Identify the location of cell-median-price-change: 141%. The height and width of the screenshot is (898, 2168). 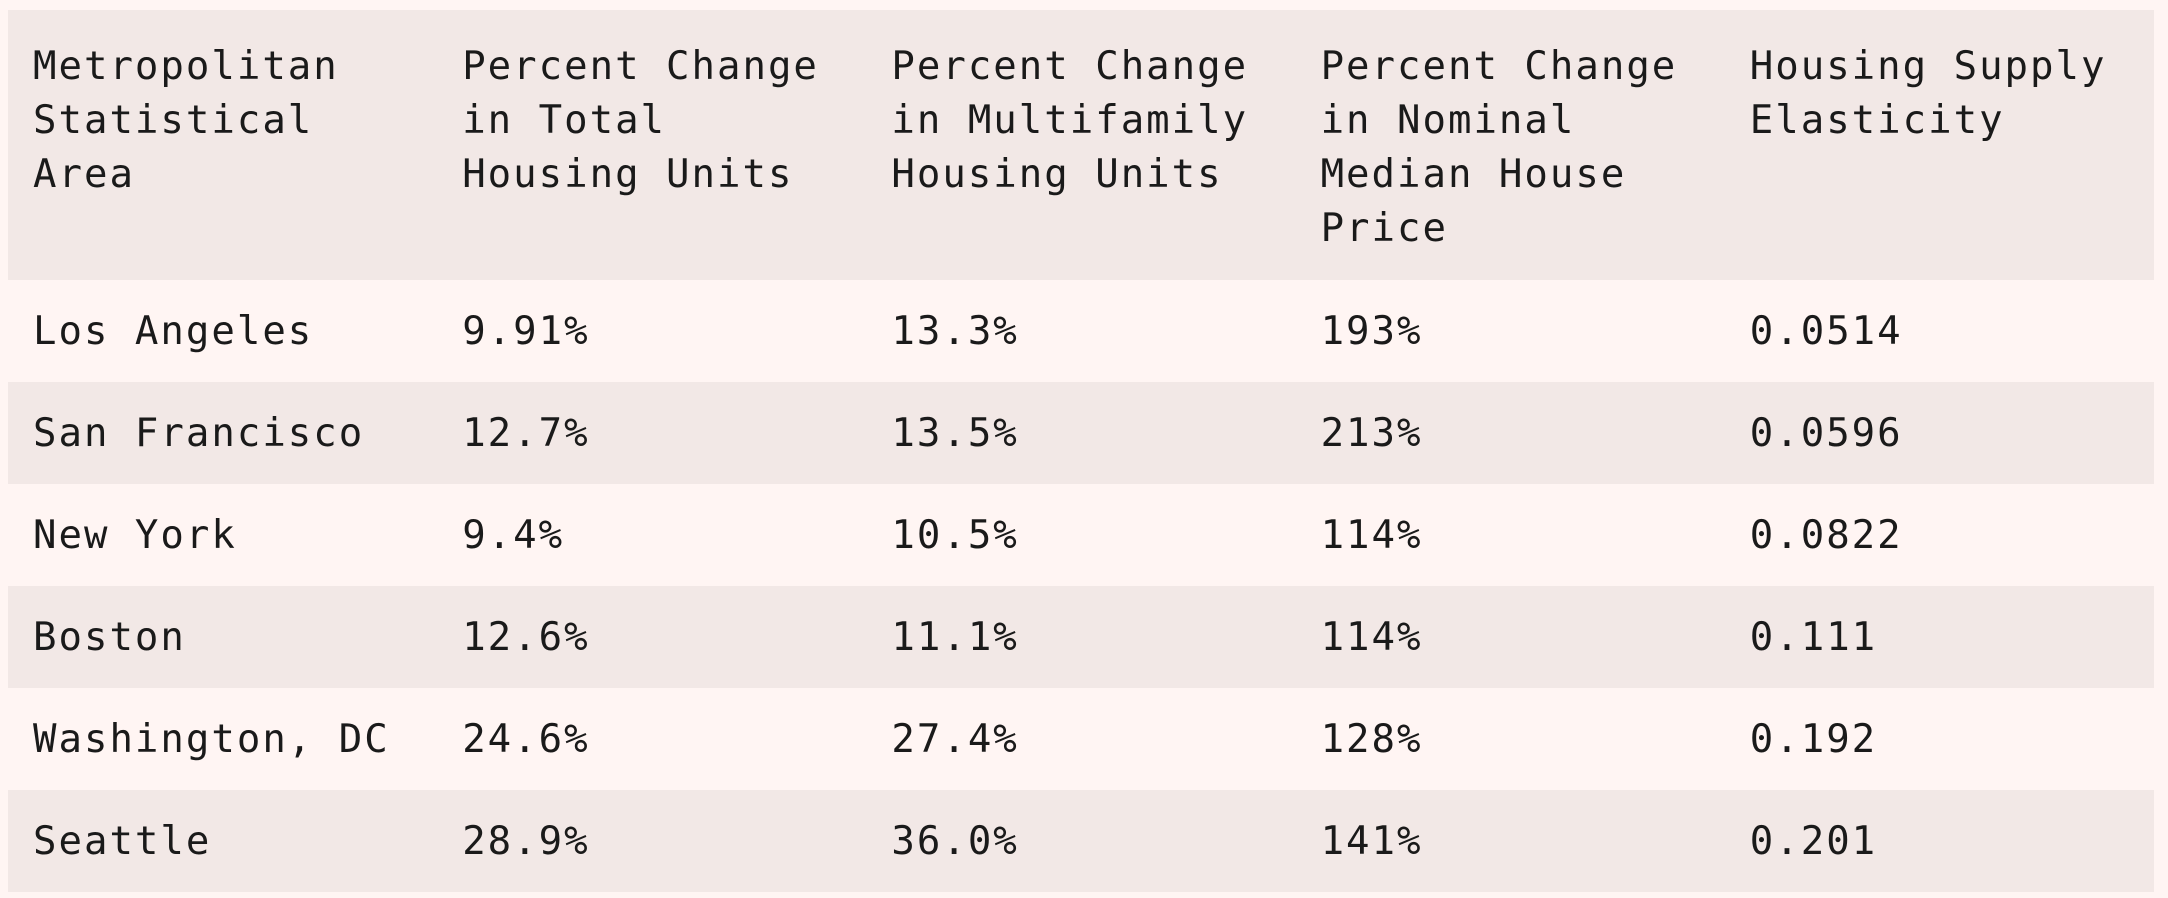
(1510, 841).